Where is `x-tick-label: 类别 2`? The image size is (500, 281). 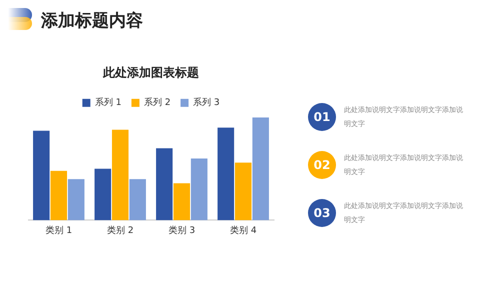
x-tick-label: 类别 2 is located at coordinates (120, 230).